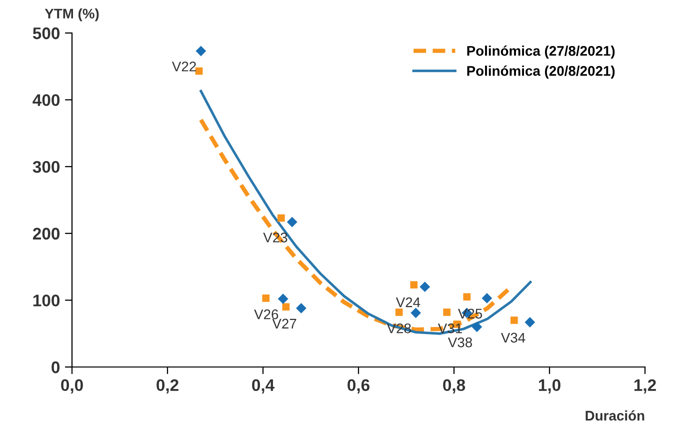  What do you see at coordinates (266, 314) in the screenshot?
I see `annotation: V26` at bounding box center [266, 314].